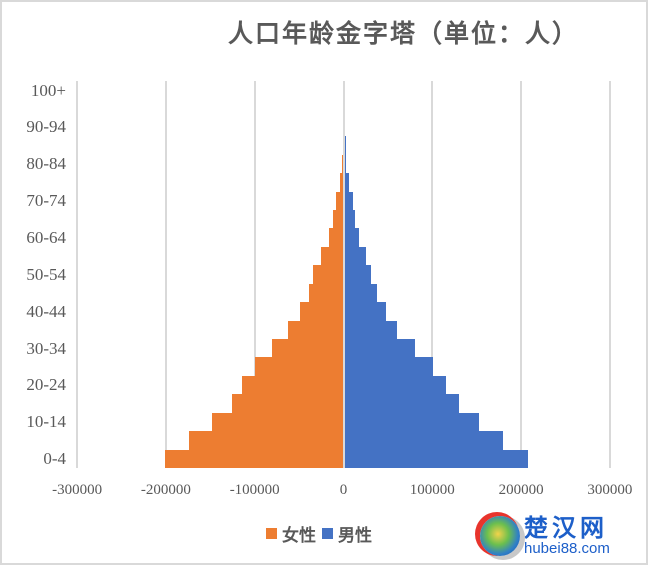  What do you see at coordinates (254, 490) in the screenshot?
I see `x-tick-label: -100000` at bounding box center [254, 490].